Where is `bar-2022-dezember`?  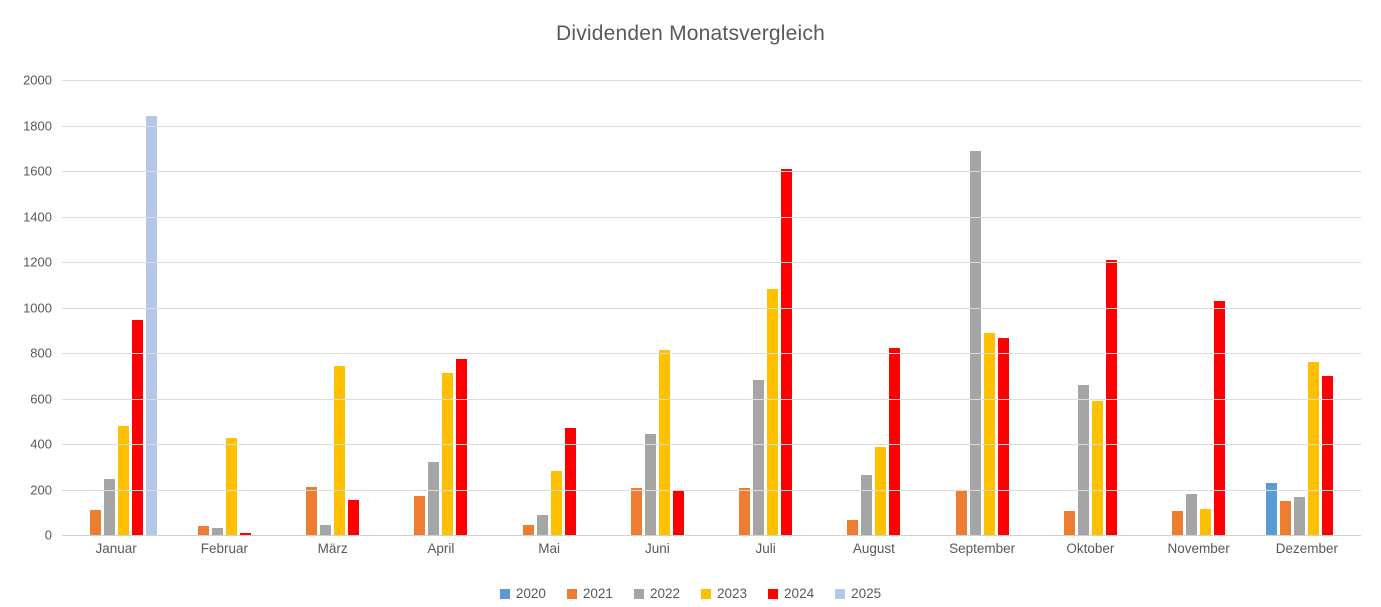
bar-2022-dezember is located at coordinates (1300, 516).